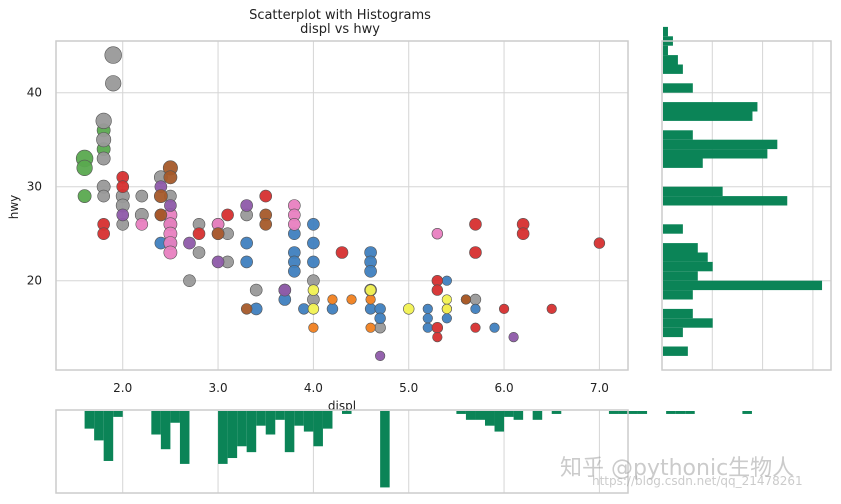  I want to click on bottom-histogram-frame, so click(342, 451).